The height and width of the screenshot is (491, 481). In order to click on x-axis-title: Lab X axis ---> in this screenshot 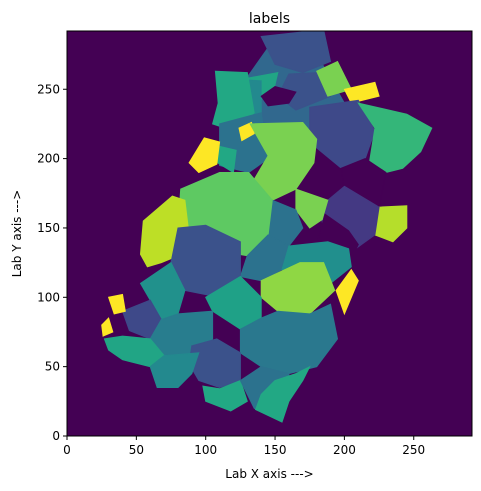, I will do `click(269, 474)`.